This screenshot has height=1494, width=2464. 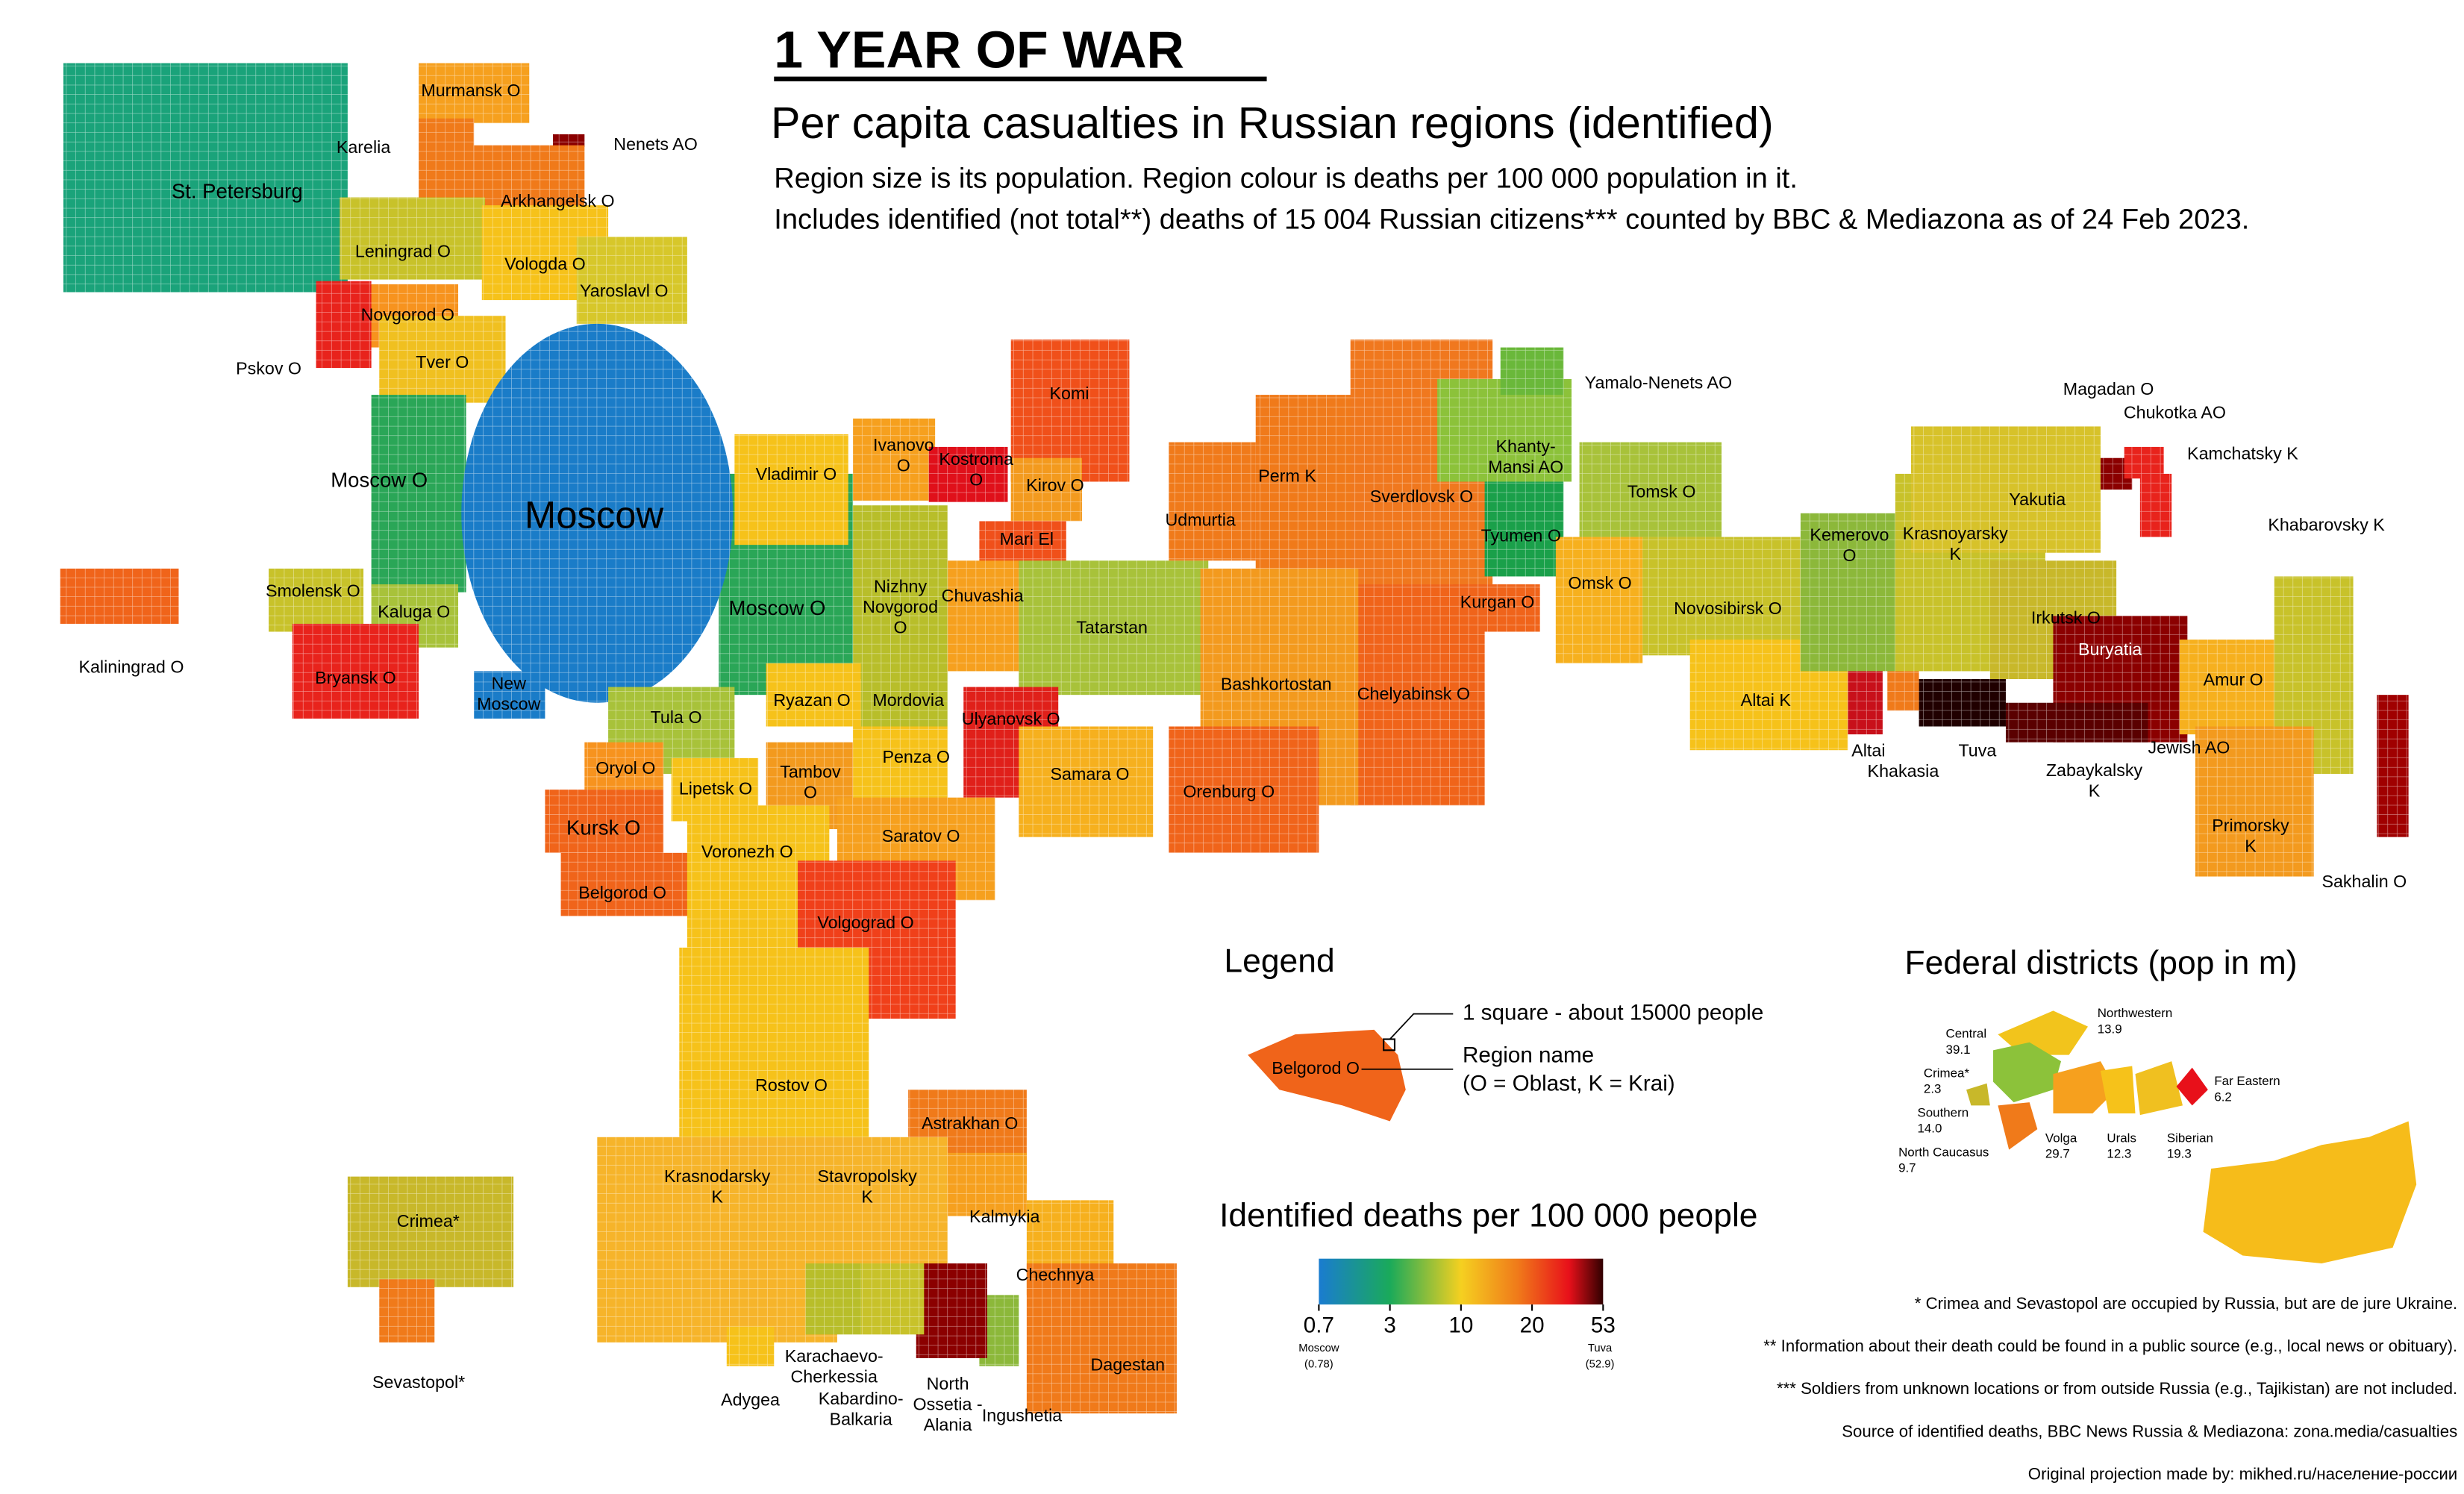 What do you see at coordinates (1022, 1415) in the screenshot?
I see `region-label: Ingushetia` at bounding box center [1022, 1415].